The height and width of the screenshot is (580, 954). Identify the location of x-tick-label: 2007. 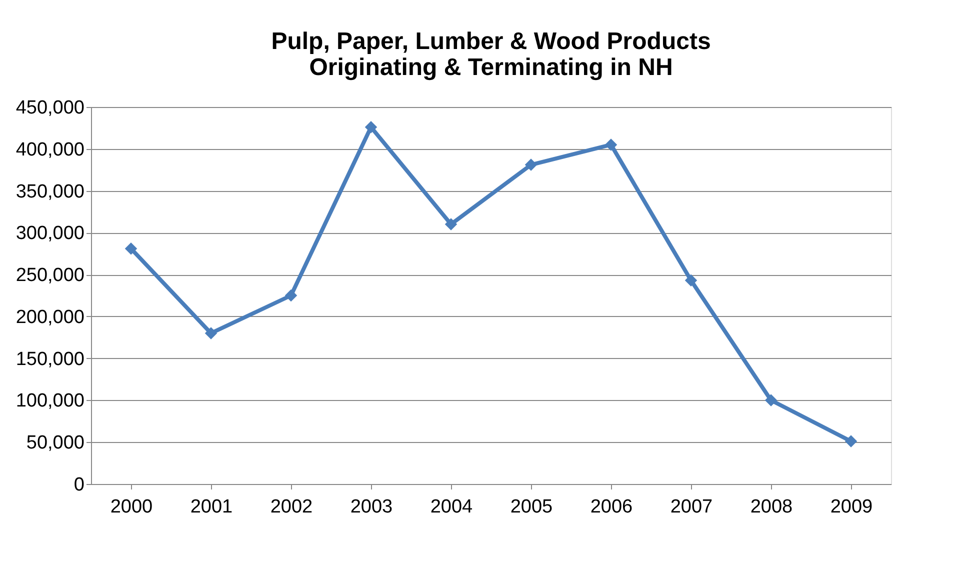
(691, 507).